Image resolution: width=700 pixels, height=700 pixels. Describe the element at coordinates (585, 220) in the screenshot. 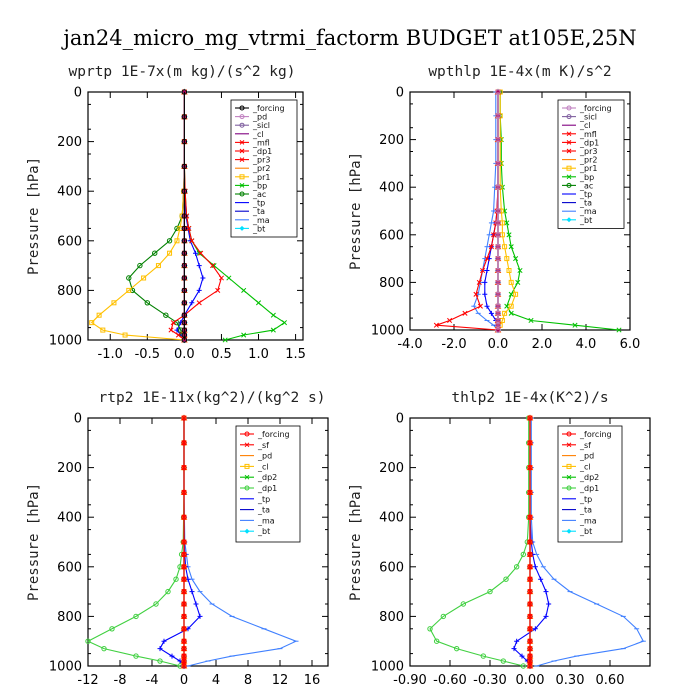

I see `legend-label: _bt` at that location.